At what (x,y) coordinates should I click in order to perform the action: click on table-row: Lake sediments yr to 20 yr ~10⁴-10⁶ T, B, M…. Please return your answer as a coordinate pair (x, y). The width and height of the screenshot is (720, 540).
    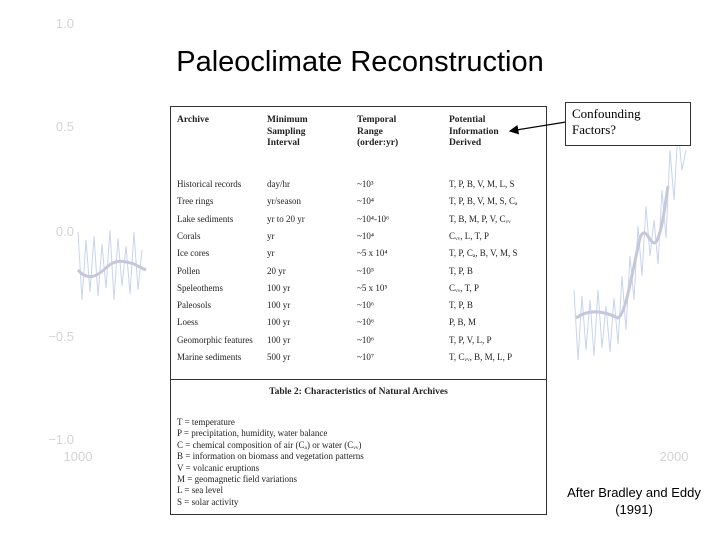
    Looking at the image, I should click on (358, 221).